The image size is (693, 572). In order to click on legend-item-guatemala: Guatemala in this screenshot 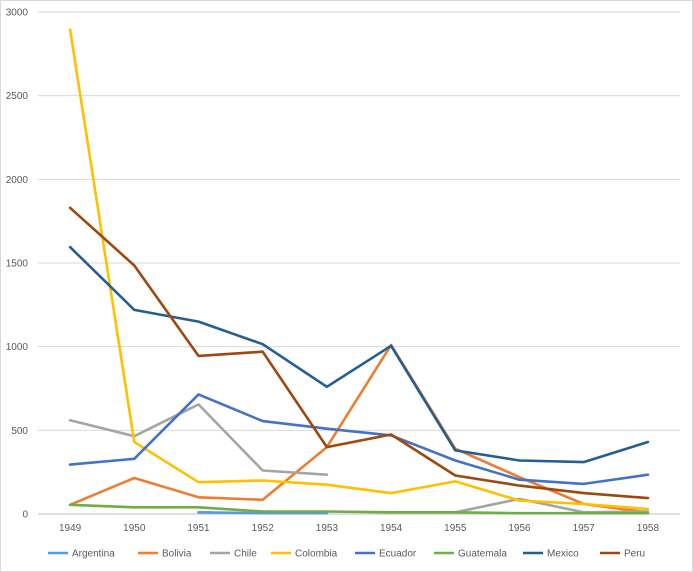, I will do `click(470, 554)`.